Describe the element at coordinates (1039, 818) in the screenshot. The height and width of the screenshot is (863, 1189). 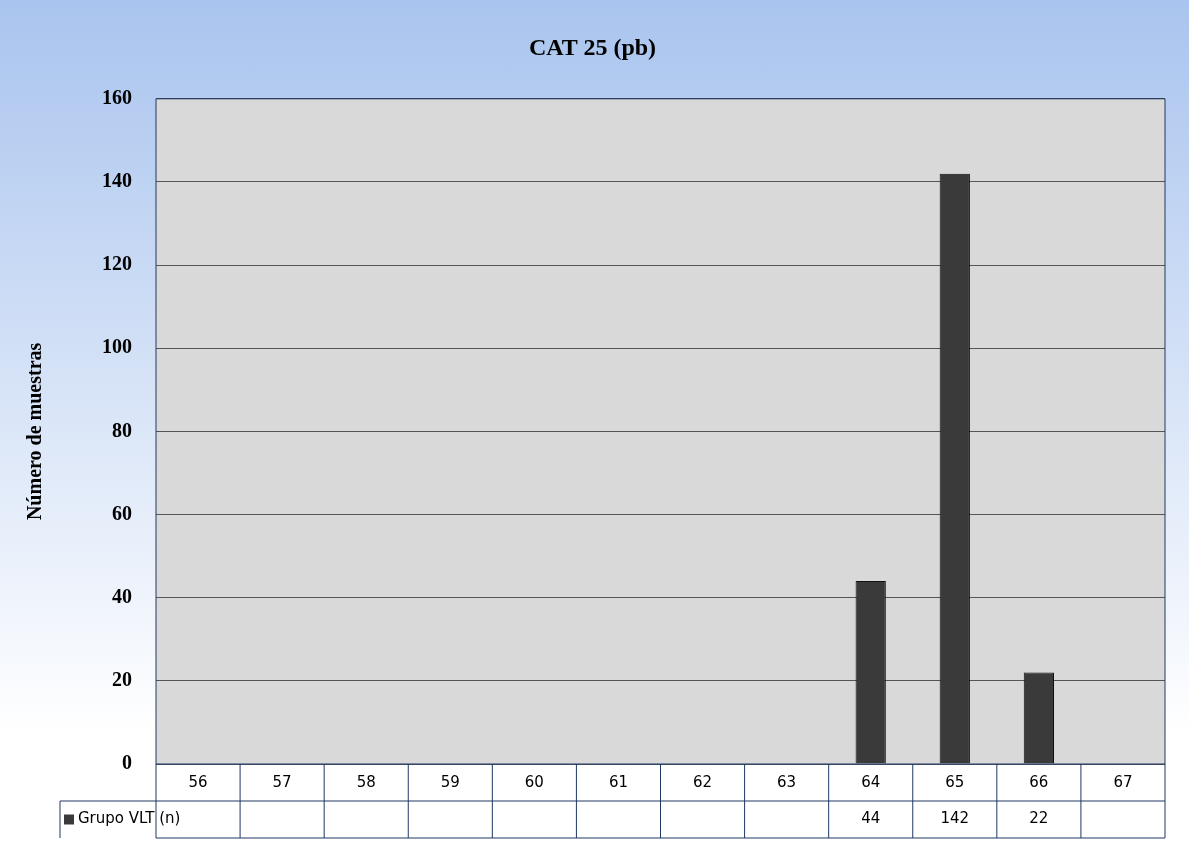
I see `data-label: 22` at that location.